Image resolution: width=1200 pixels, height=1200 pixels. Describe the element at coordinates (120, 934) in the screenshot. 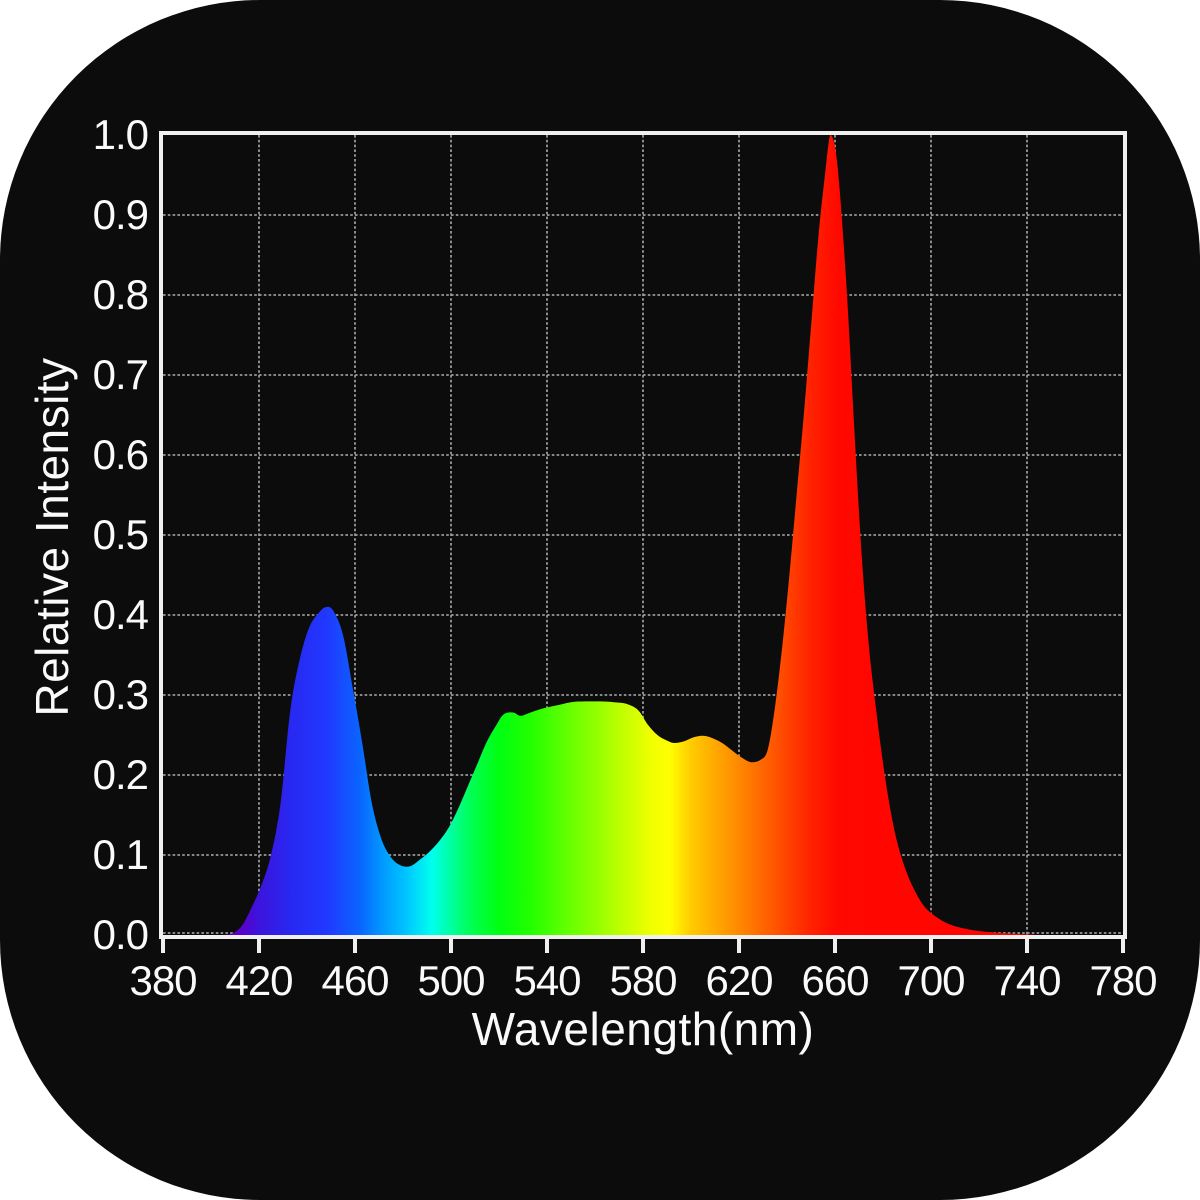

I see `y-tick-label: 0.0` at that location.